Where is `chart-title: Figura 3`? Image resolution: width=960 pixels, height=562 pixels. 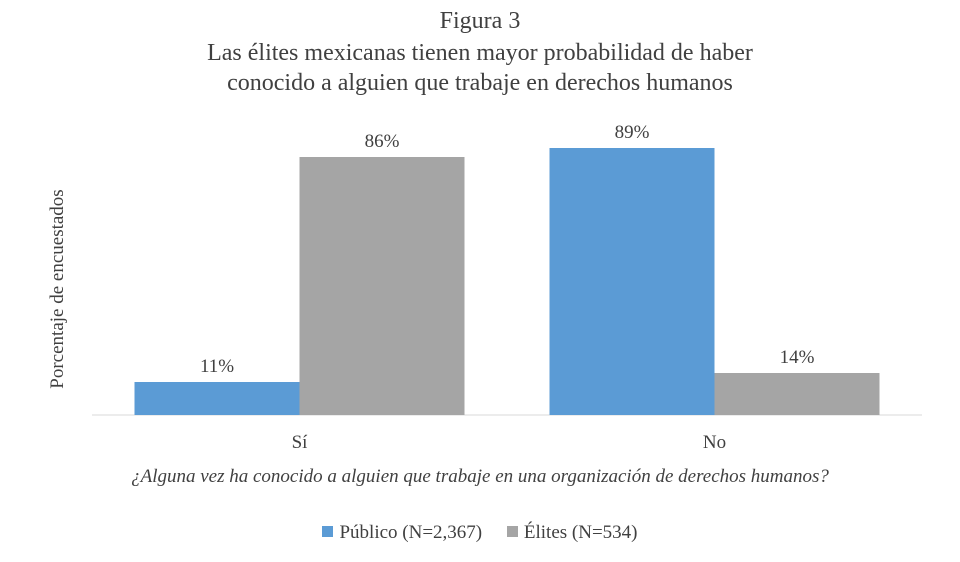 chart-title: Figura 3 is located at coordinates (480, 21).